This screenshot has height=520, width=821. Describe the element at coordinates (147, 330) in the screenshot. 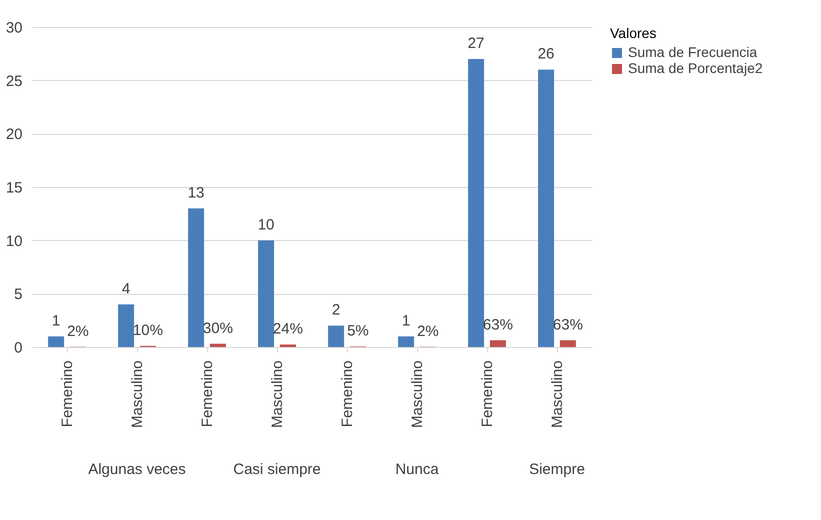

I see `data-label: 10%` at that location.